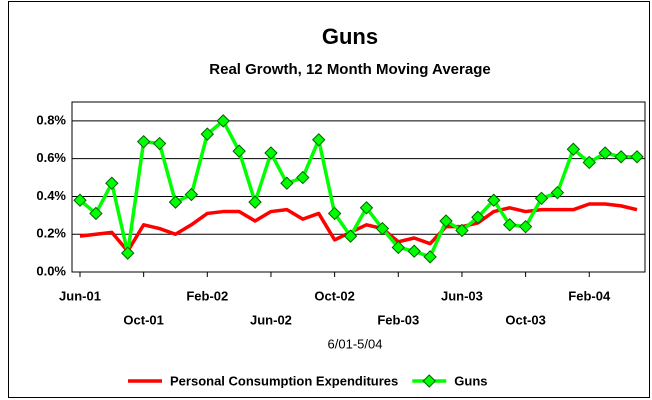 This screenshot has height=400, width=652. Describe the element at coordinates (51, 233) in the screenshot. I see `y-tick-label: 0.2%` at that location.